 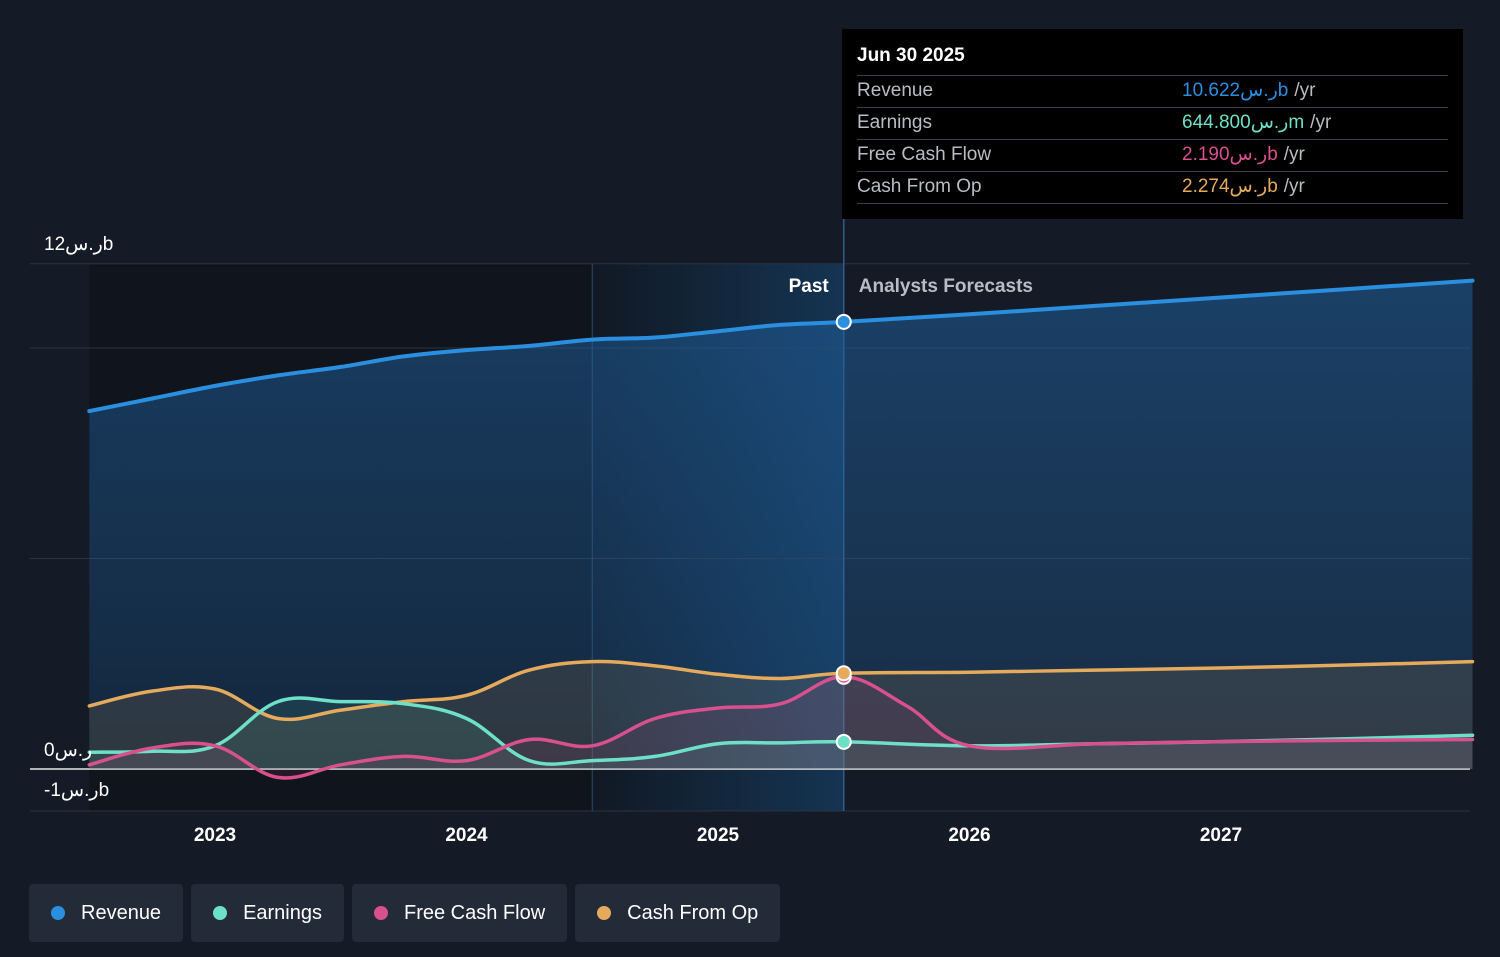 I want to click on tooltip-value: 10.622ر.سb, so click(x=1235, y=90).